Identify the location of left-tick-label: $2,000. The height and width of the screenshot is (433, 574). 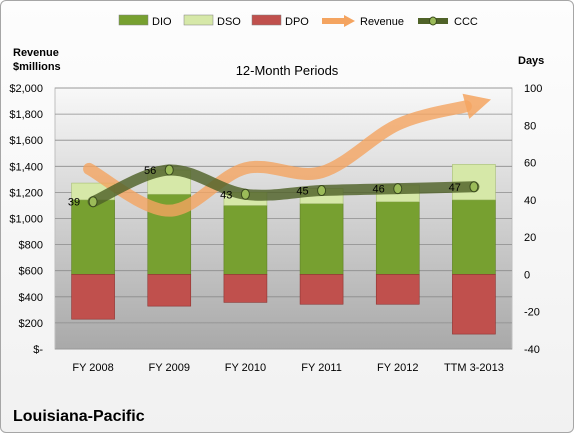
(26, 89).